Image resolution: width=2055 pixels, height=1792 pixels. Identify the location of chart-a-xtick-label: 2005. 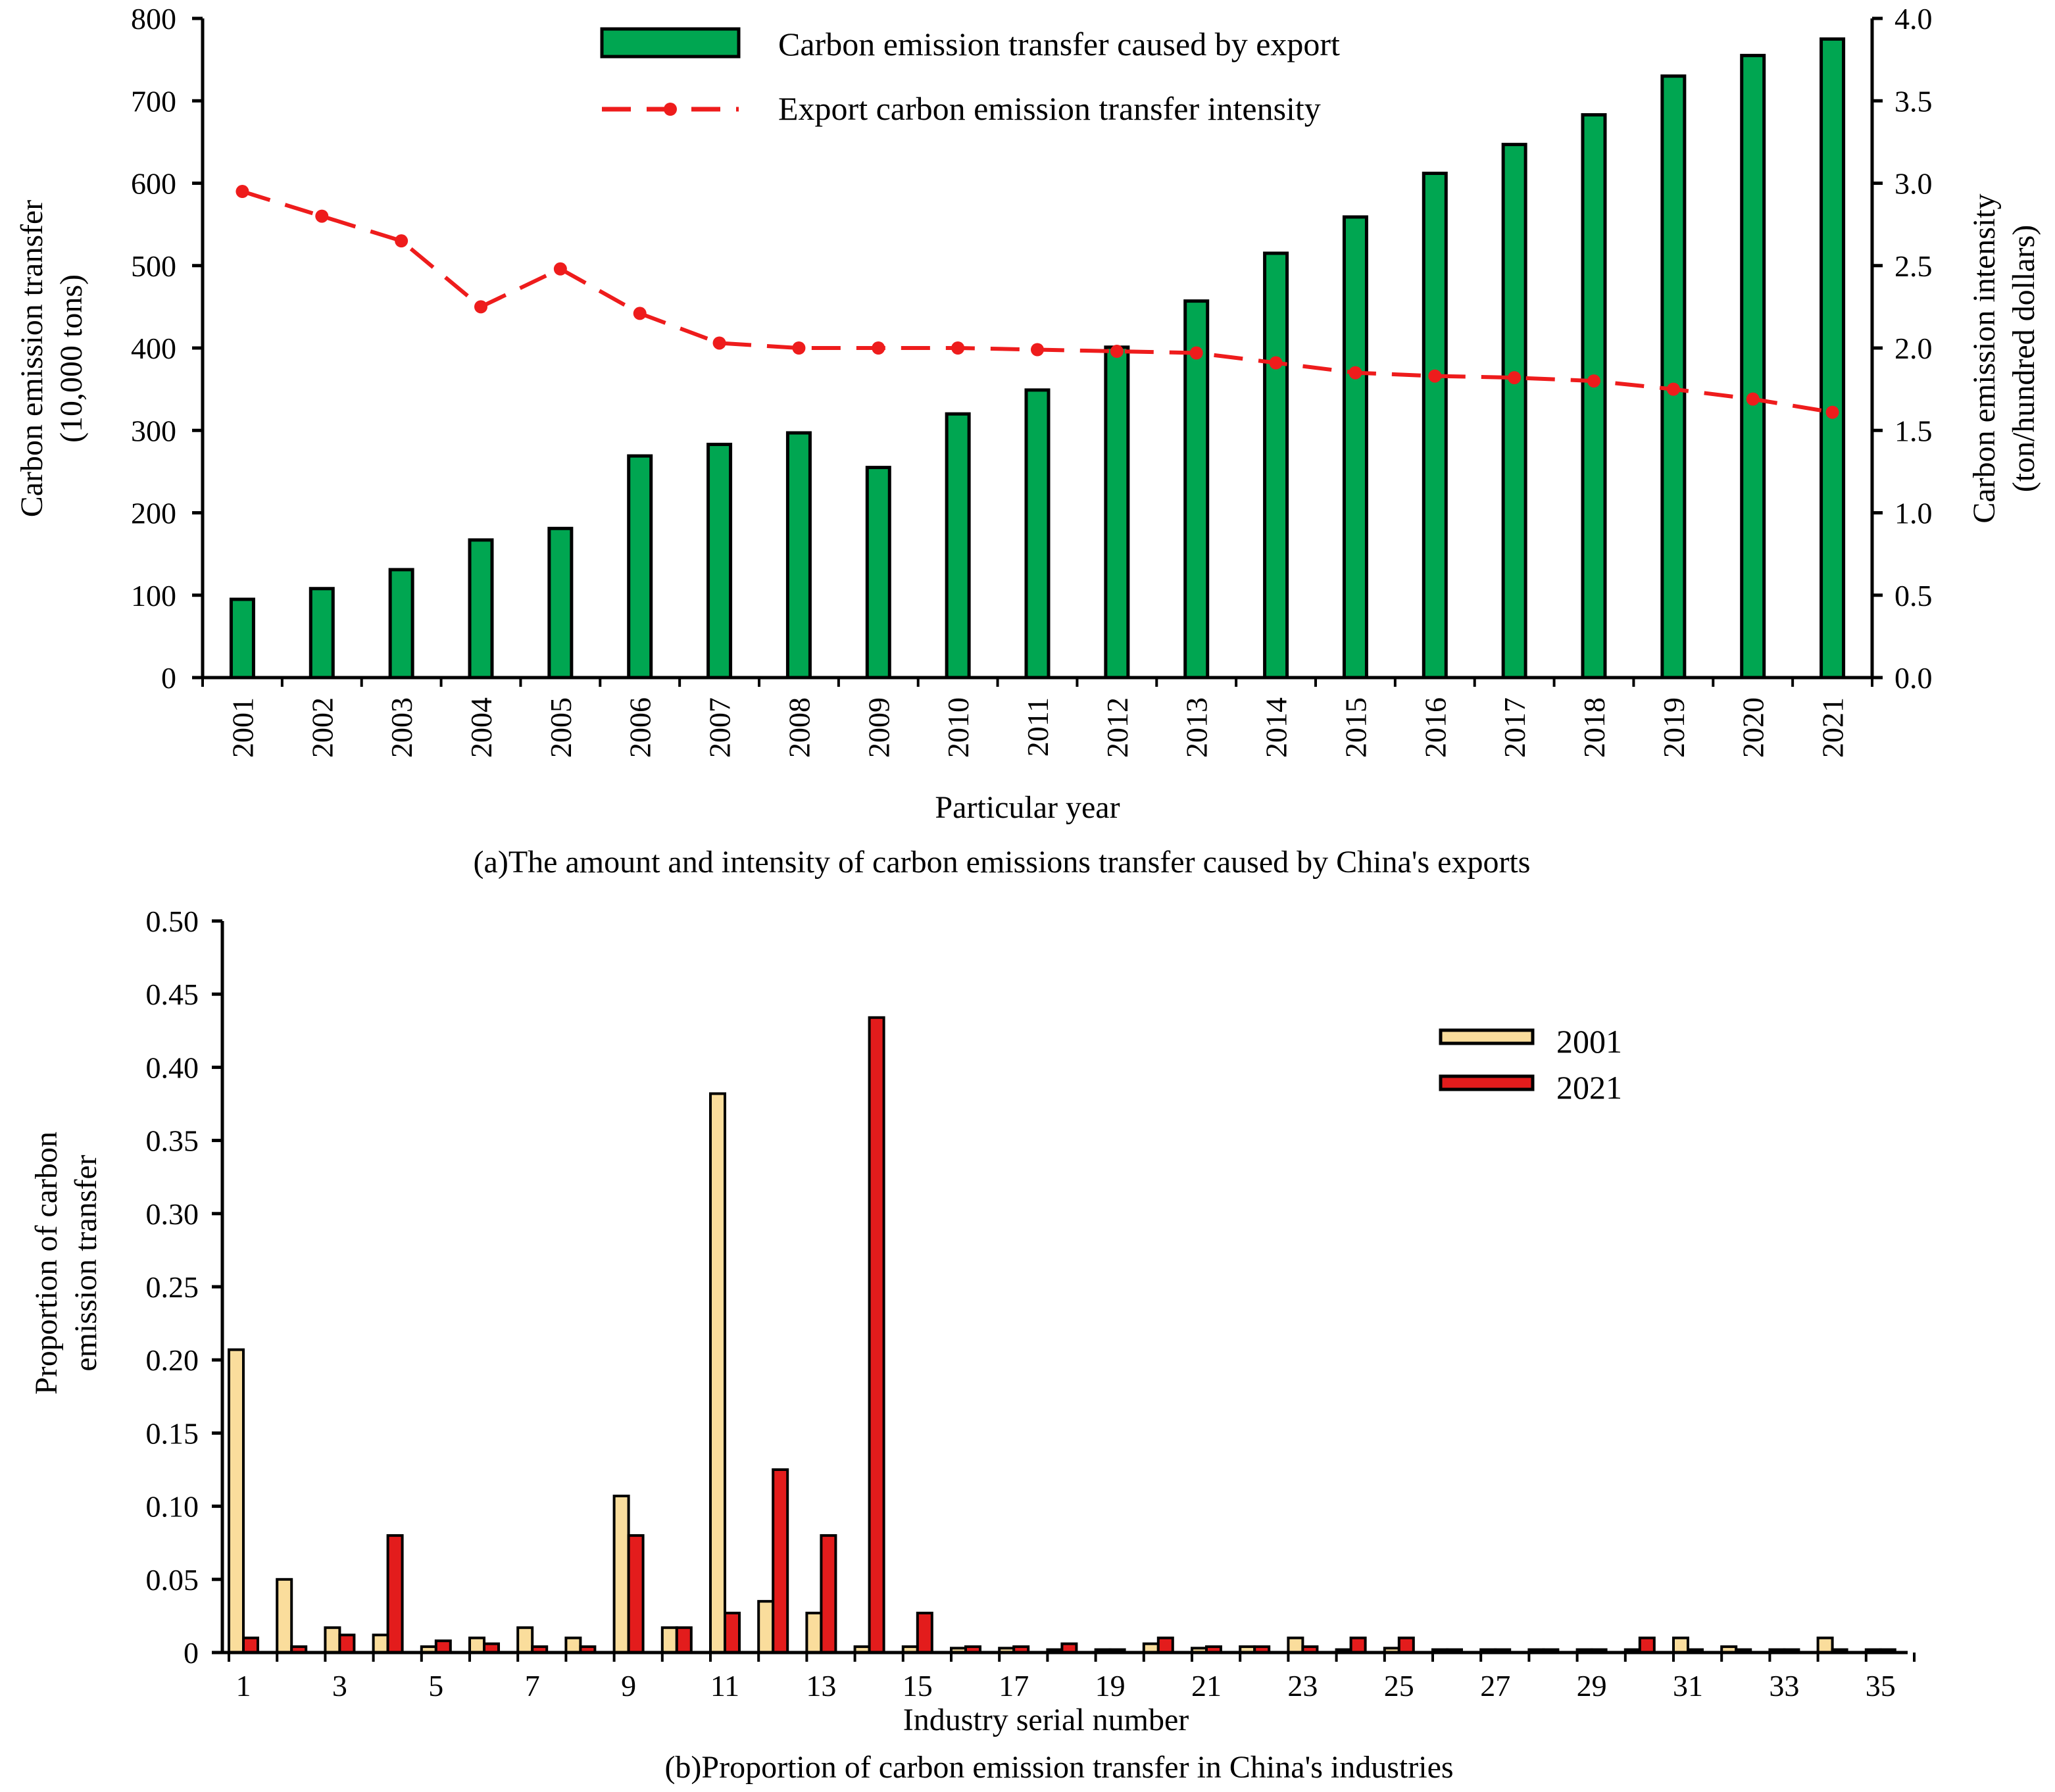
(561, 727).